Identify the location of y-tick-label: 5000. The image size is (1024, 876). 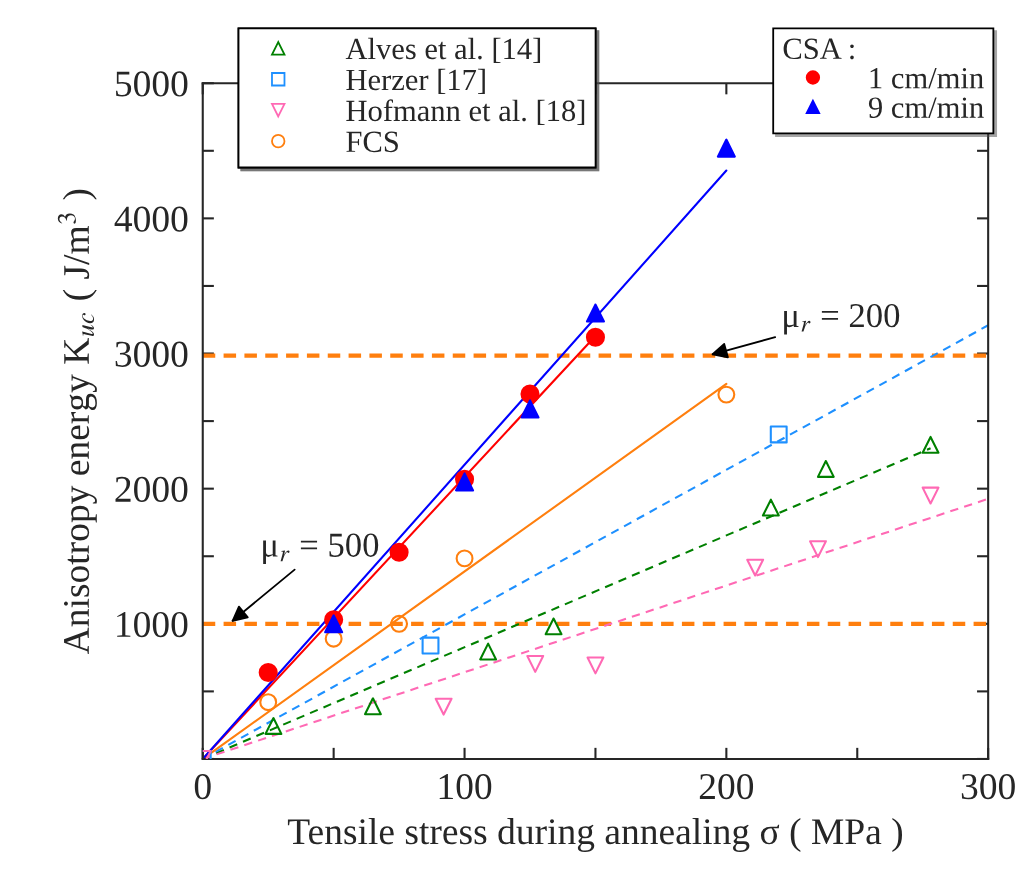
(152, 84).